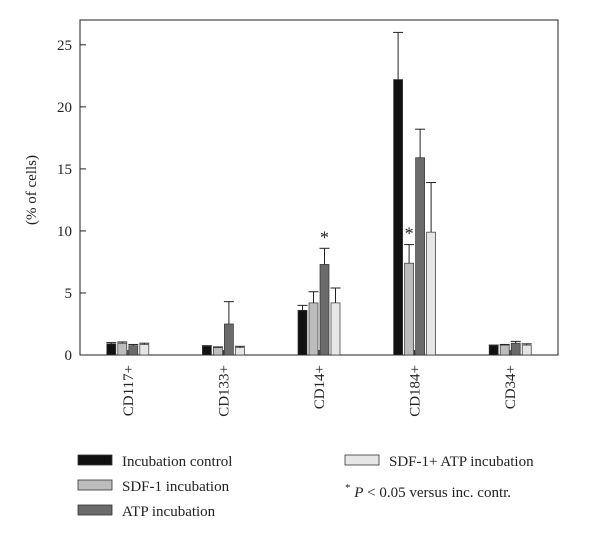 The height and width of the screenshot is (549, 600). I want to click on y-tick-label: 25, so click(64, 46).